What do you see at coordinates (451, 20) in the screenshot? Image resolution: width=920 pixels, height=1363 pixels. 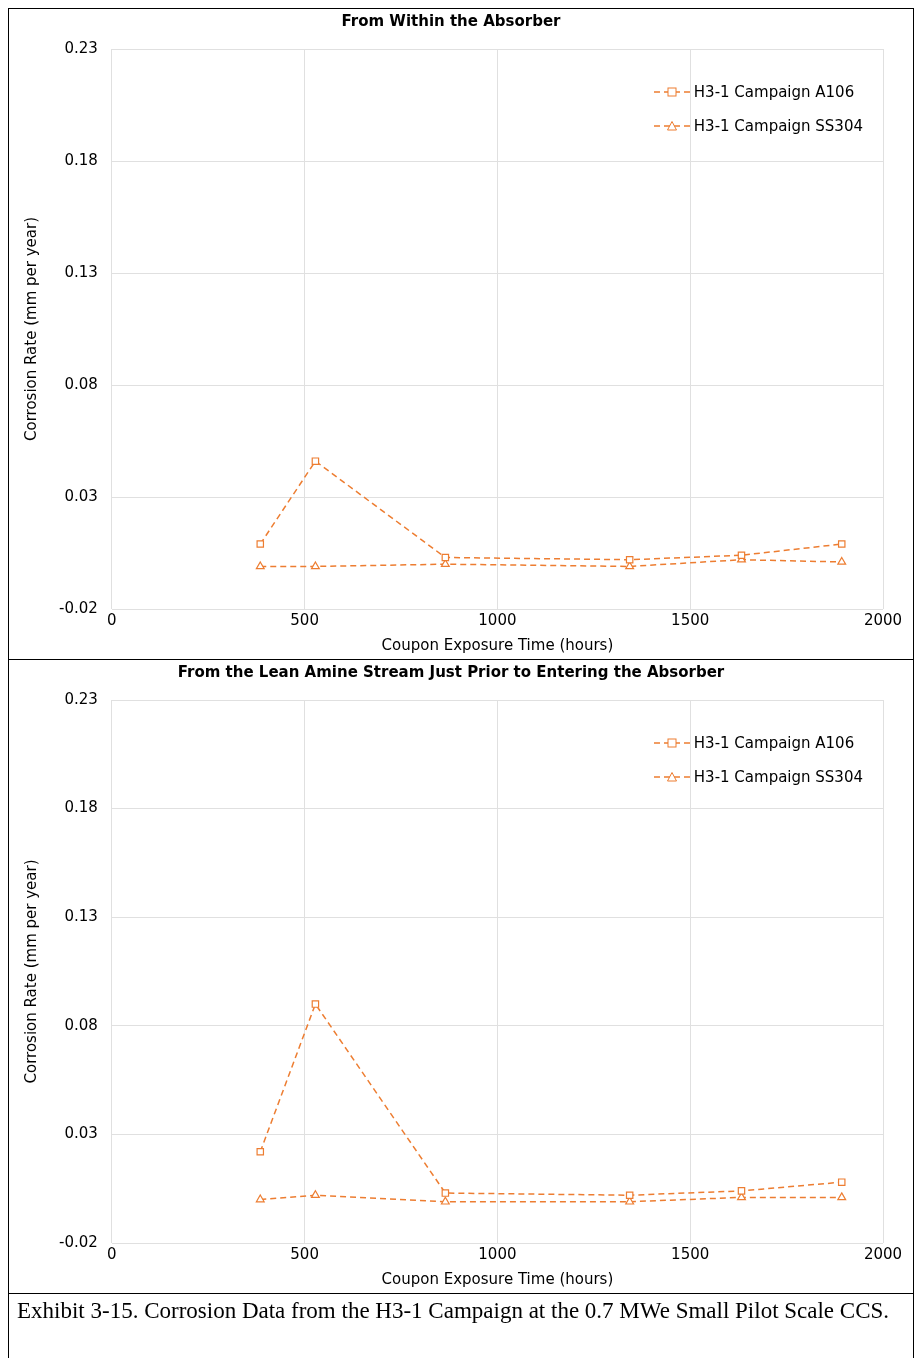 I see `chart-title: From Within the Absorber` at bounding box center [451, 20].